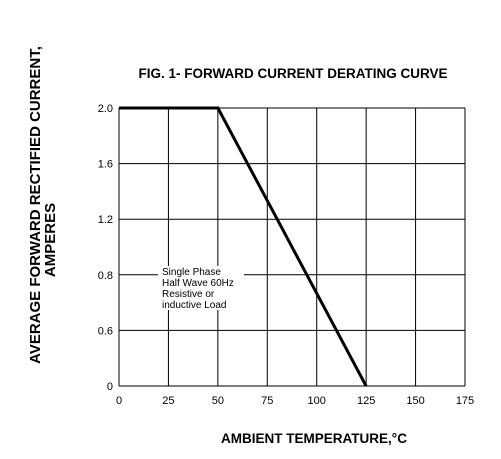 This screenshot has width=501, height=459. What do you see at coordinates (194, 305) in the screenshot?
I see `annotation-line-4: inductive Load` at bounding box center [194, 305].